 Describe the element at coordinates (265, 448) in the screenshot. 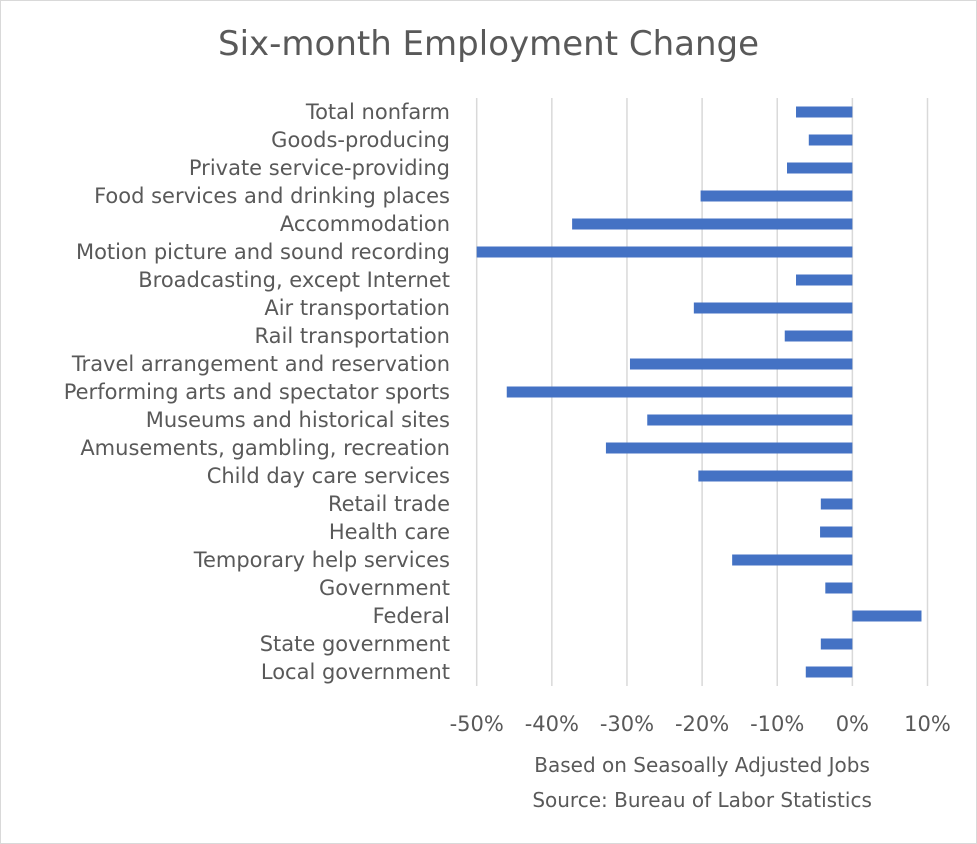

I see `category-label: Amusements, gambling, recreation` at that location.